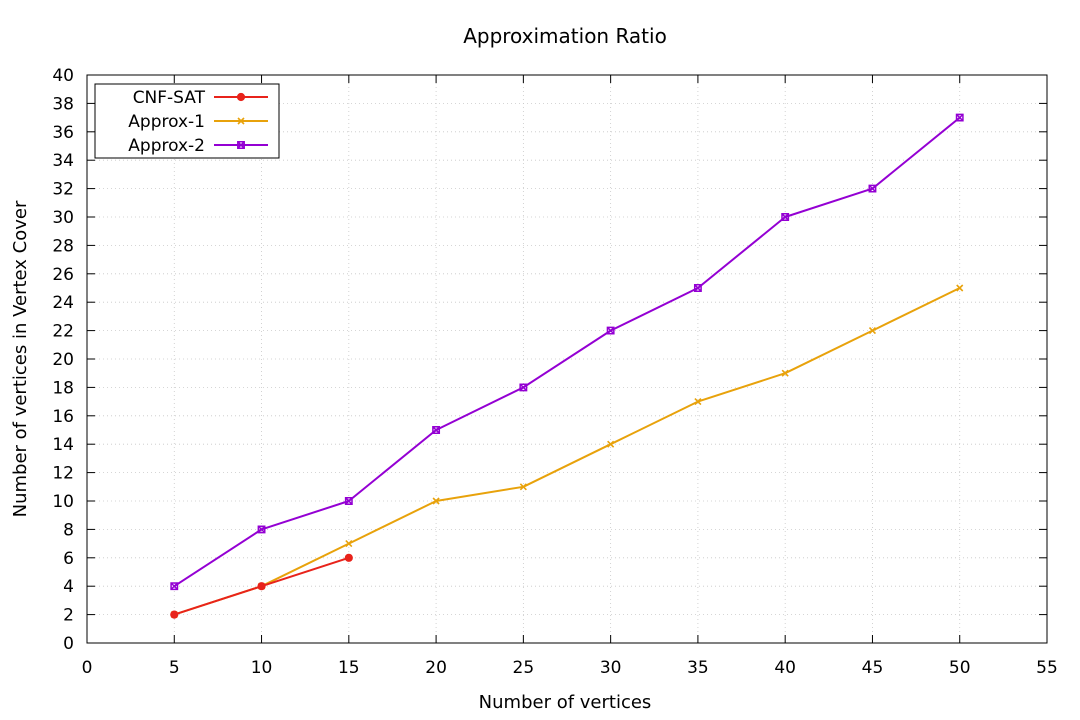  What do you see at coordinates (63, 332) in the screenshot?
I see `y-tick-label: 22` at bounding box center [63, 332].